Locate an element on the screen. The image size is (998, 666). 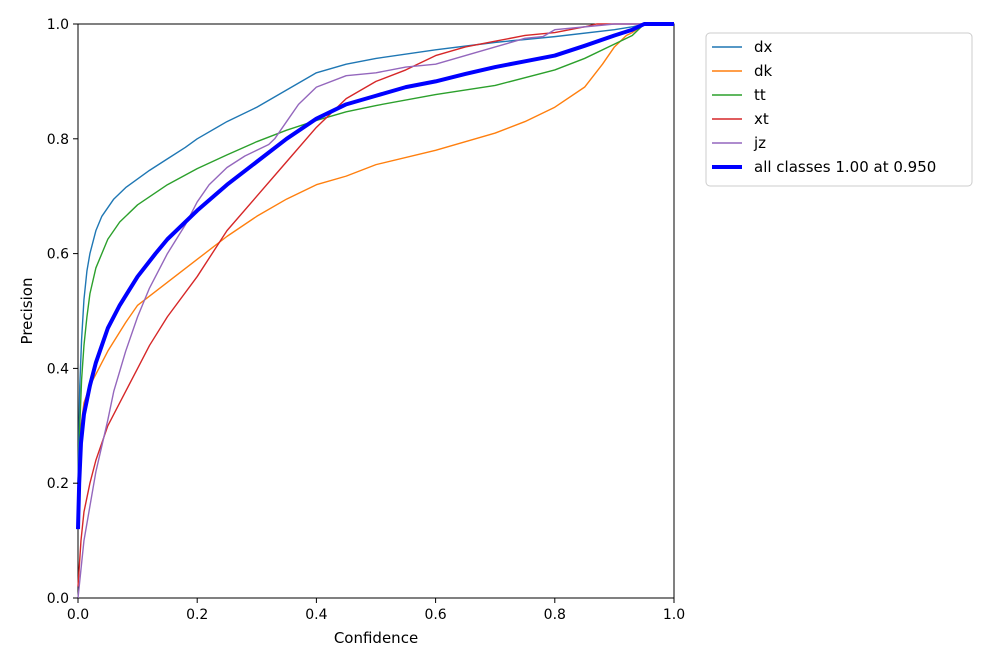
y-tick-label: 0.0 is located at coordinates (58, 599).